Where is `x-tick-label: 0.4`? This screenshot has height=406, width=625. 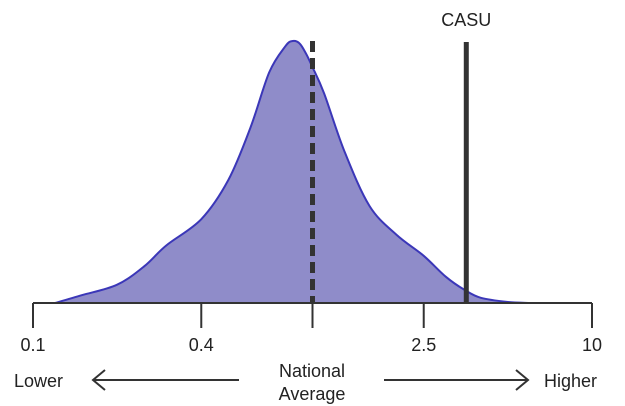
x-tick-label: 0.4 is located at coordinates (201, 345).